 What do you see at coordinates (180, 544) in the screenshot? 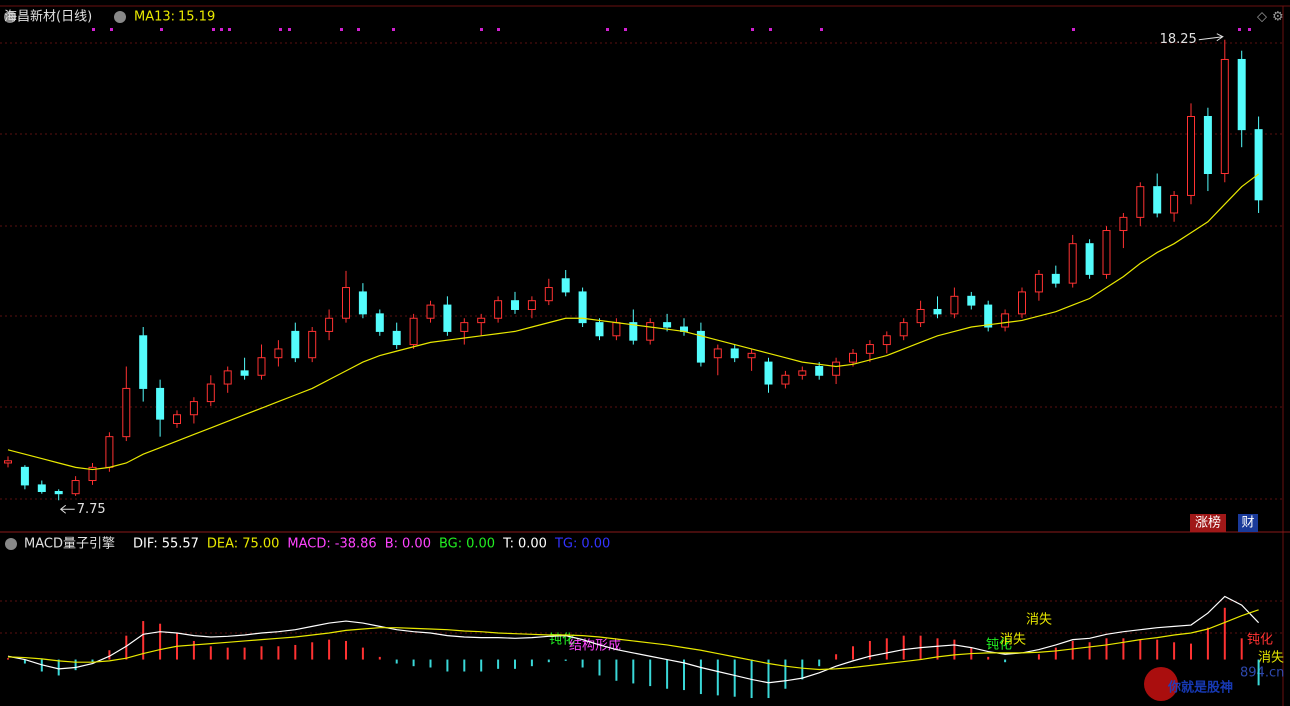
I see `indicator-value: 55.57` at bounding box center [180, 544].